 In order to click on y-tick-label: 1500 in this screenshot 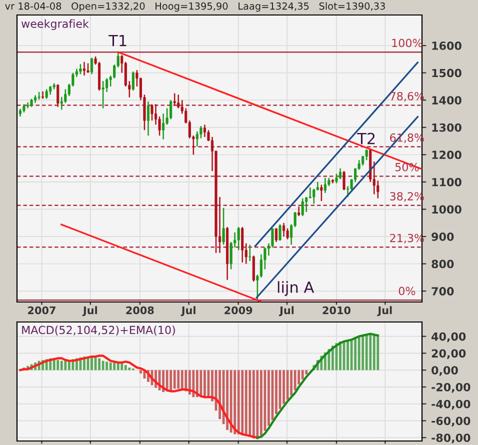, I will do `click(447, 73)`.